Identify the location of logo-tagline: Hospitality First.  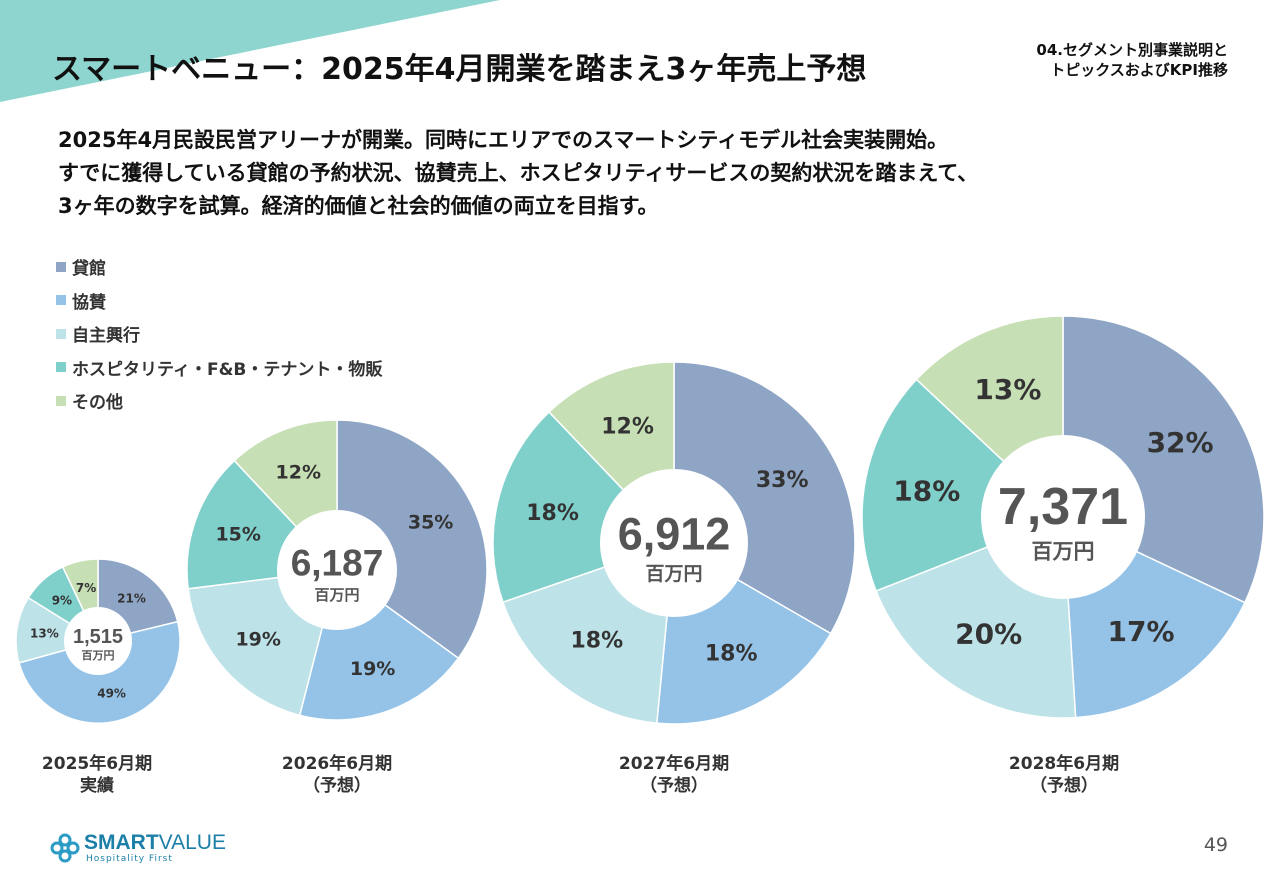
(129, 859).